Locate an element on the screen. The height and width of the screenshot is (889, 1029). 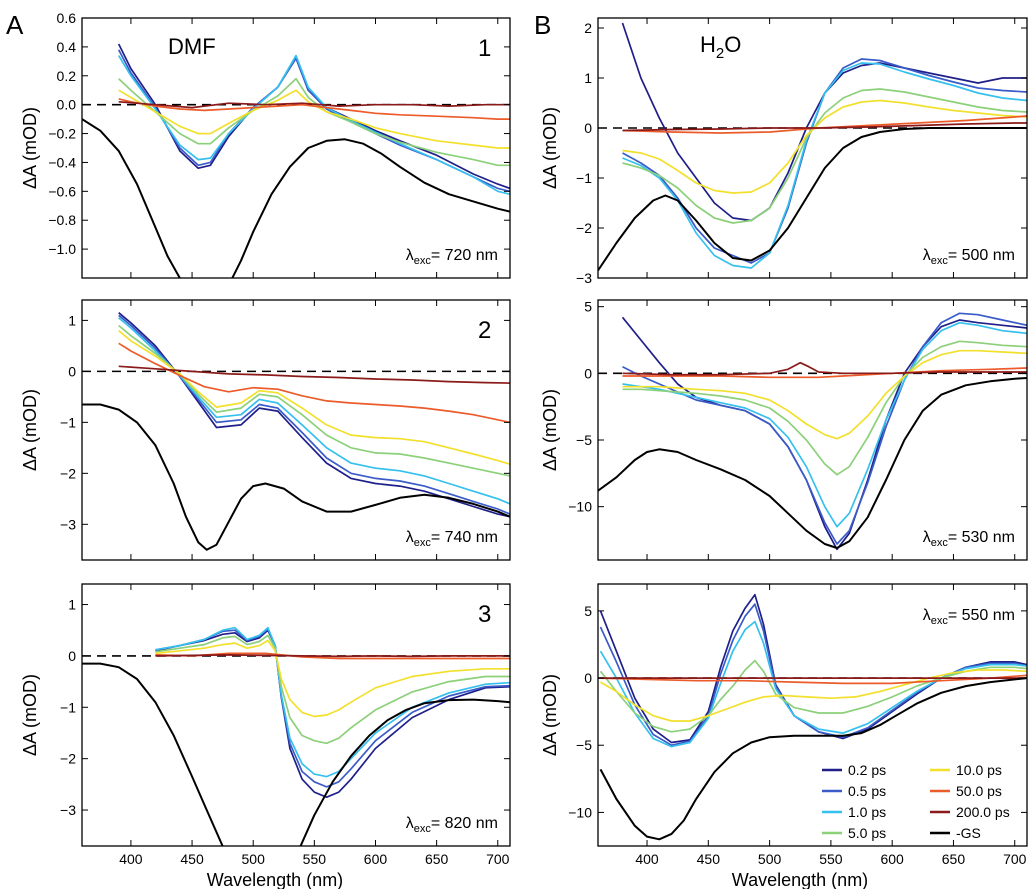
chart-panel-b-1: 2 1 0 −1 −2 −3 ΔA (mOD) λexc= 500 nm is located at coordinates (784, 151).